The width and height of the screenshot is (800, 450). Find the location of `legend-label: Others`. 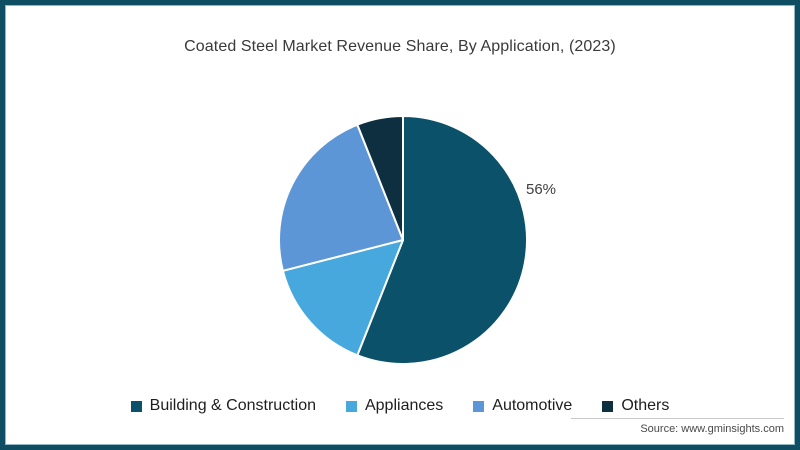

legend-label: Others is located at coordinates (645, 405).